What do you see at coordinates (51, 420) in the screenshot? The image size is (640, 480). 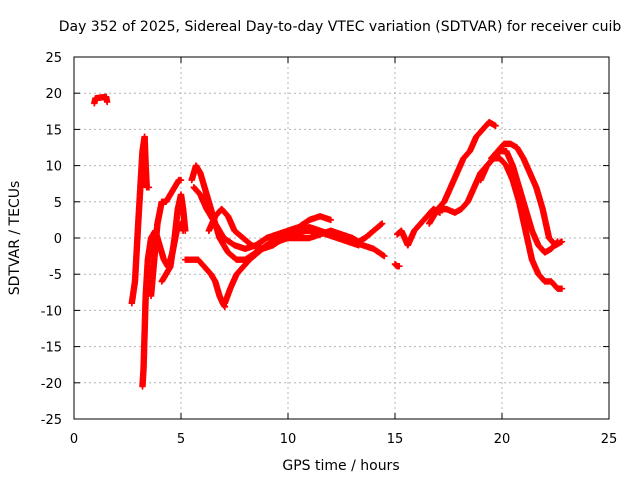 I see `y-tick-label: -25` at bounding box center [51, 420].